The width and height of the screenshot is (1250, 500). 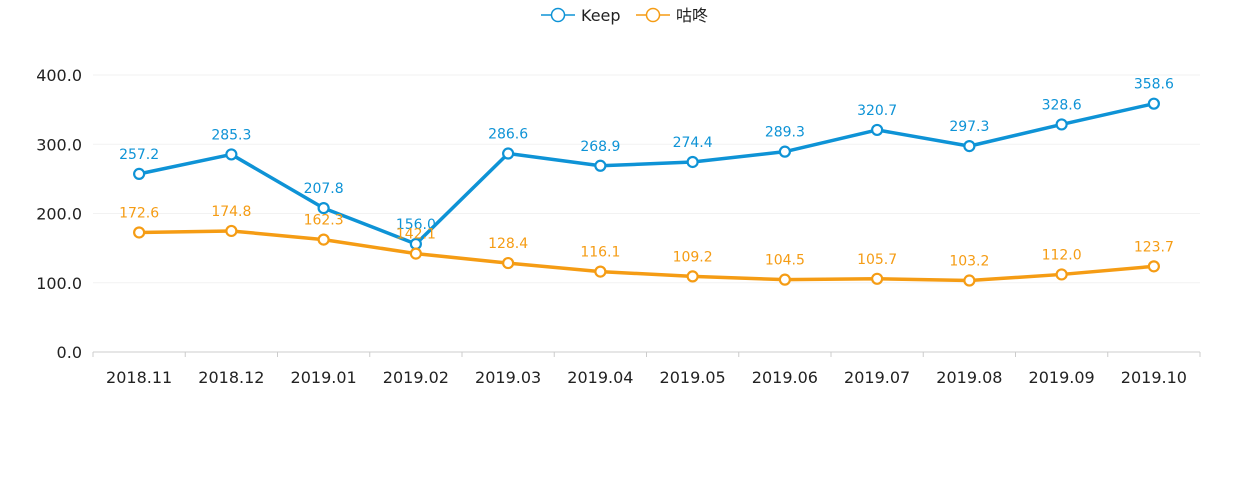 What do you see at coordinates (600, 377) in the screenshot?
I see `x-tick-label: 2019.04` at bounding box center [600, 377].